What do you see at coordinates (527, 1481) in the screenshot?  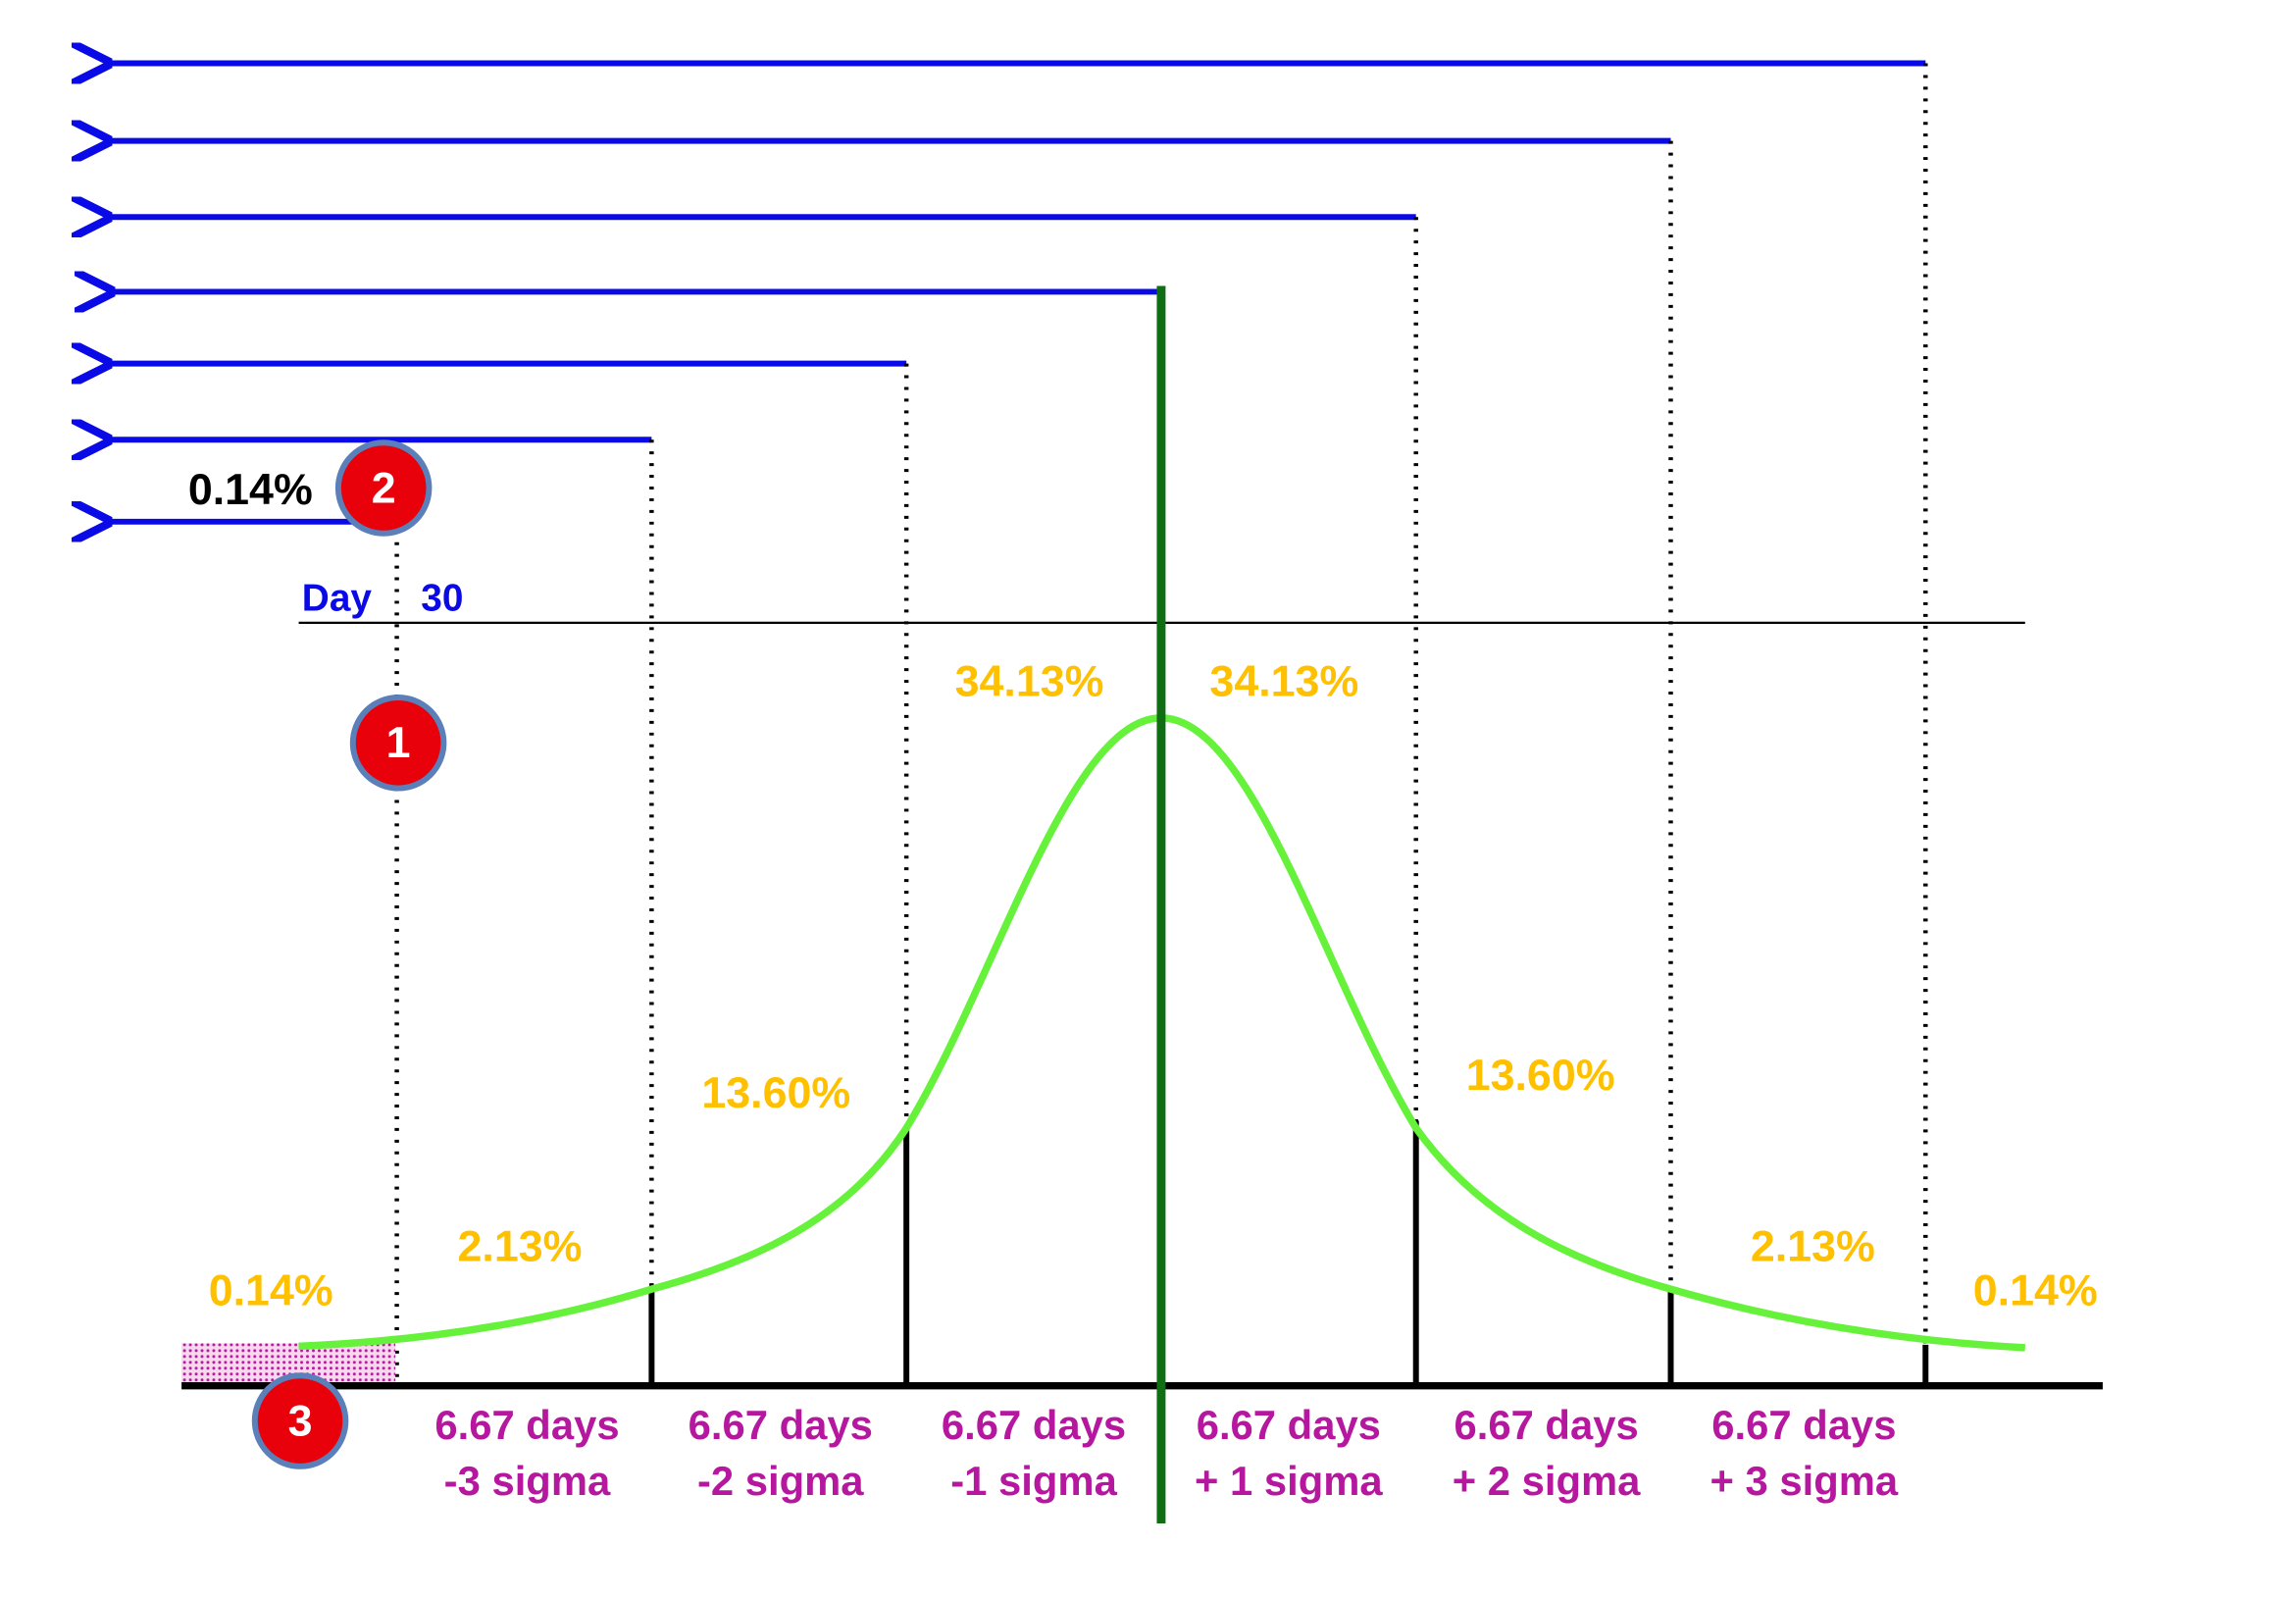 I see `interval-sigma: -3 sigma` at bounding box center [527, 1481].